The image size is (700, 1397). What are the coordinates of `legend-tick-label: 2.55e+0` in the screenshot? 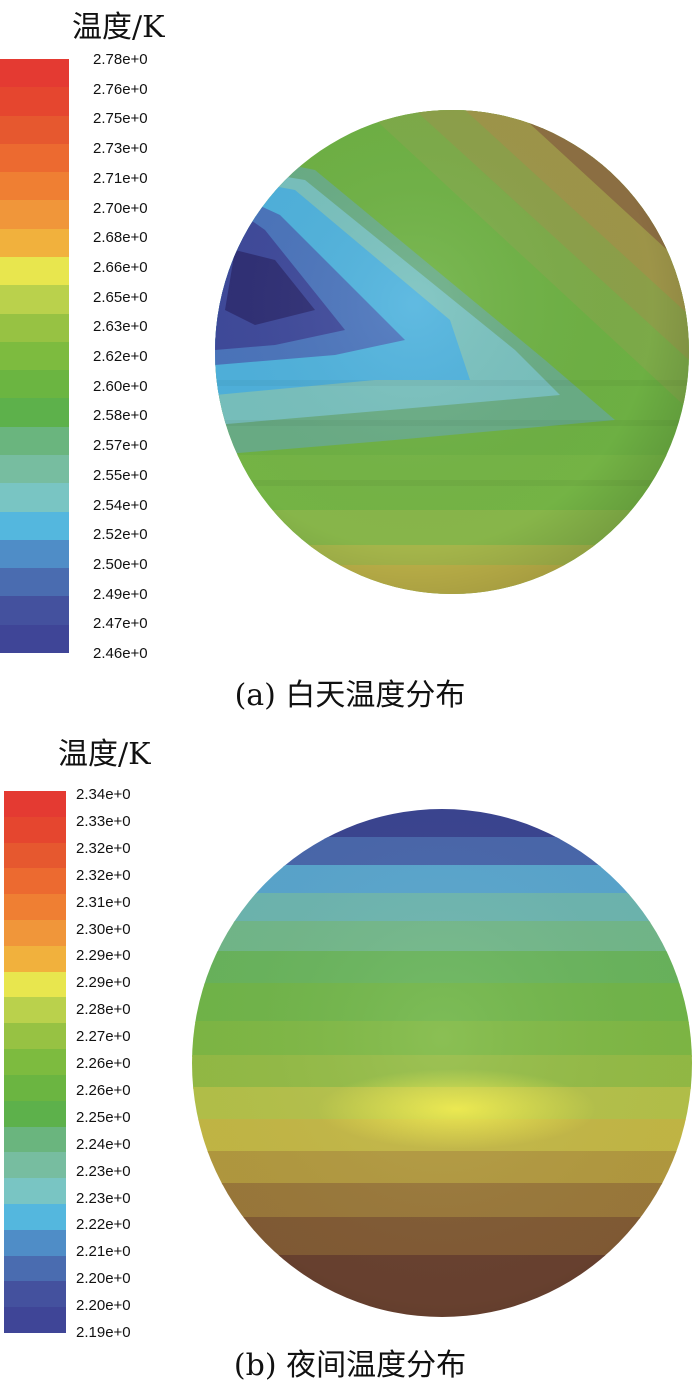 It's located at (120, 475).